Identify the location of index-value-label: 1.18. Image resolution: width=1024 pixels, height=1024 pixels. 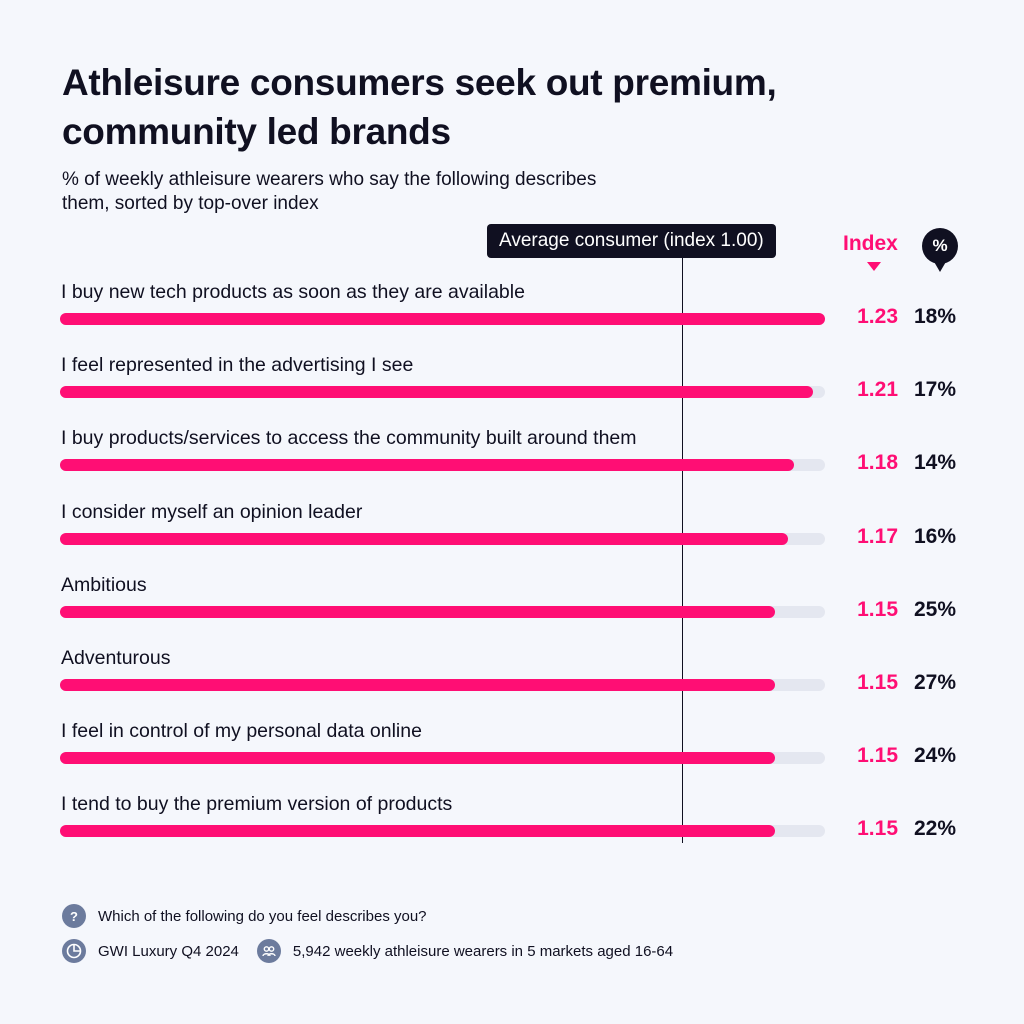
(877, 463).